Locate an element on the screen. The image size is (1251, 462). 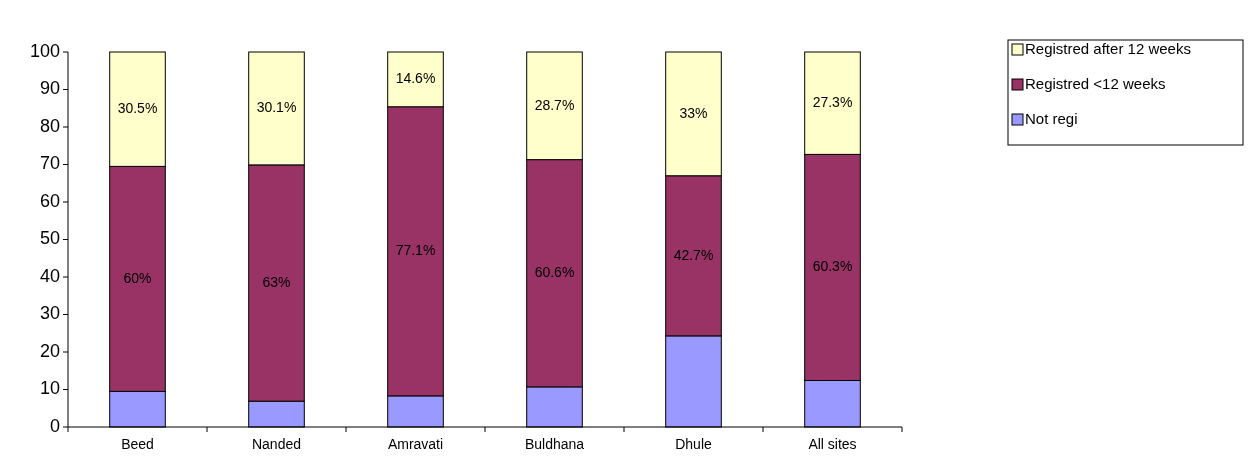
data-label: 27.3% is located at coordinates (832, 101).